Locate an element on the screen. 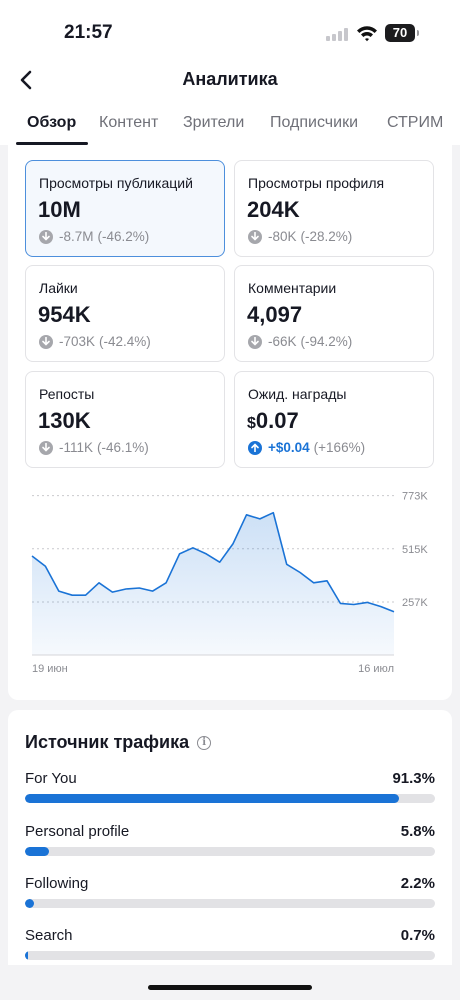 The height and width of the screenshot is (1000, 460). metric-delta: -111K (-46.1%) is located at coordinates (94, 447).